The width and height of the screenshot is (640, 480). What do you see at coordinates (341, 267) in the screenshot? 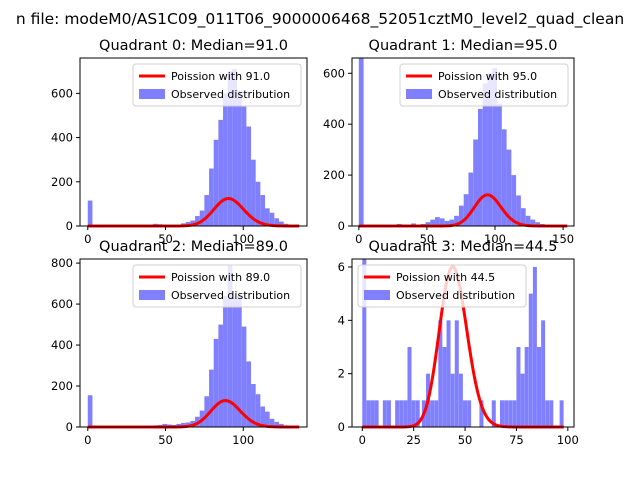
I see `y-tick-label: 6` at bounding box center [341, 267].